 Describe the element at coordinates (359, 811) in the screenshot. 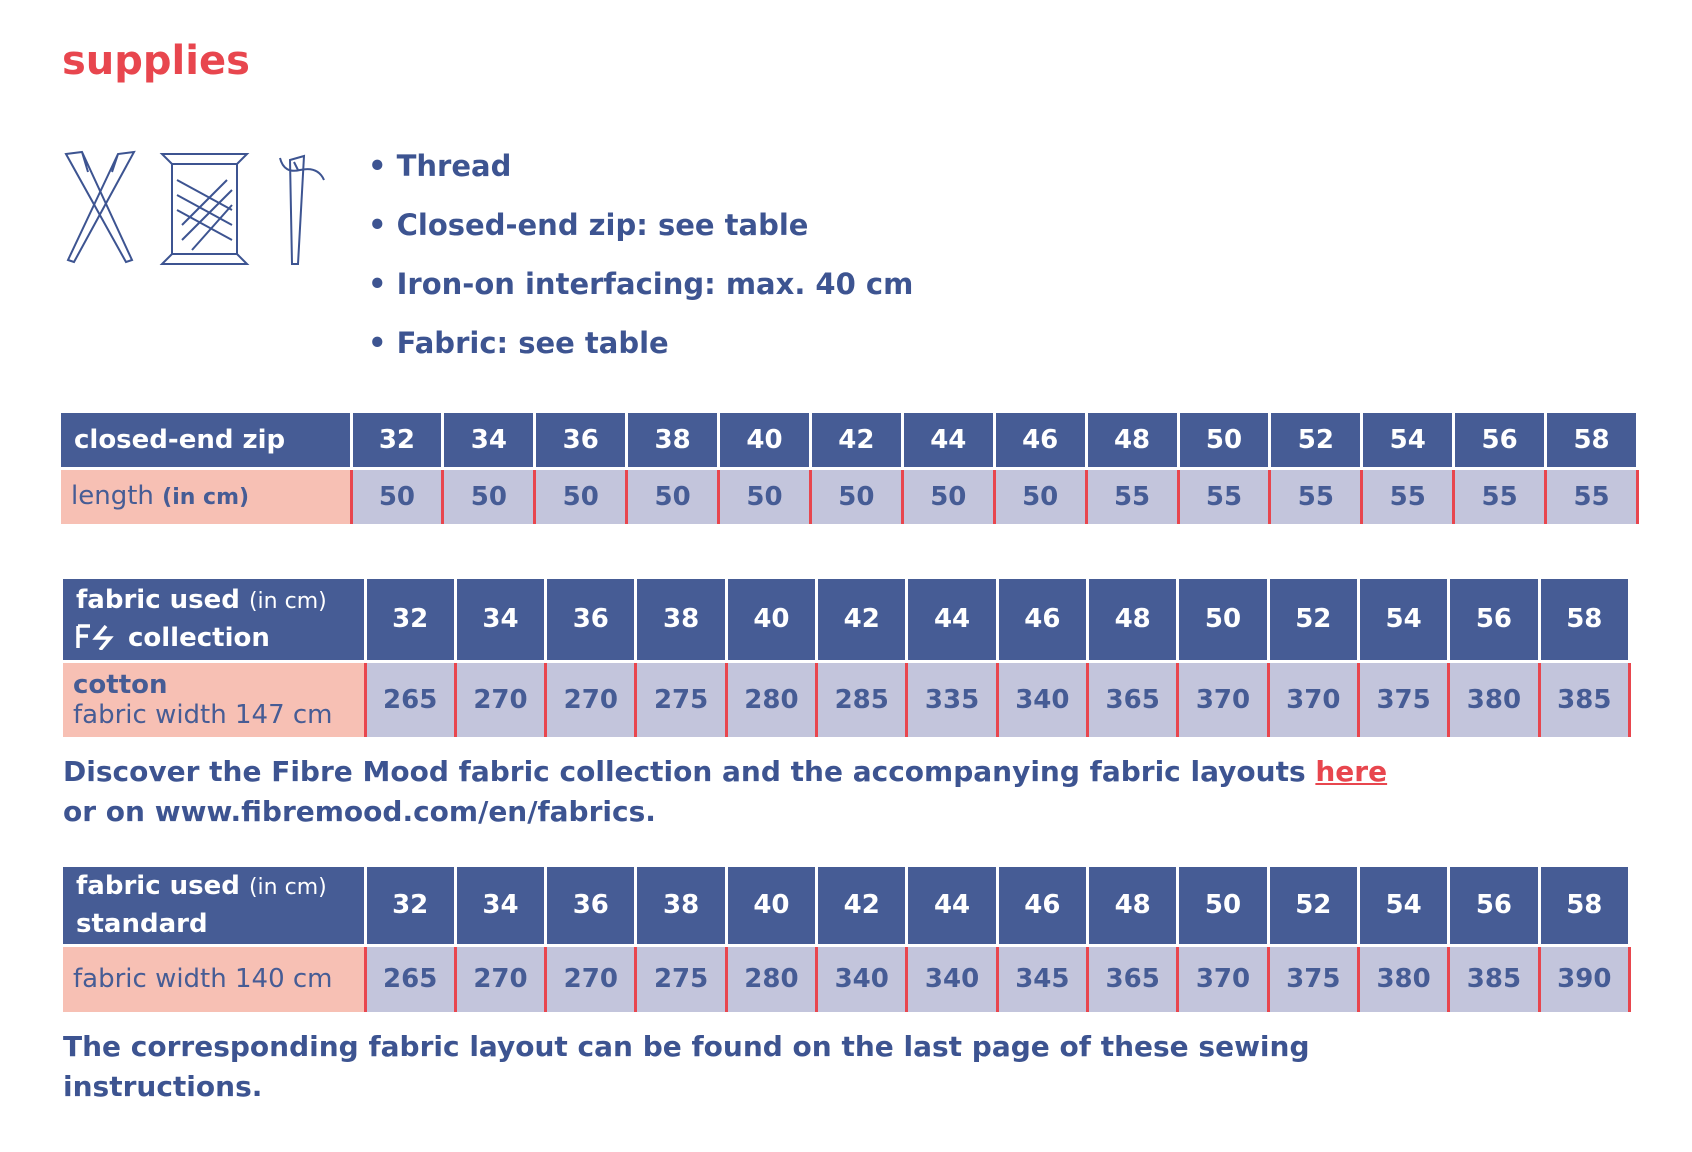

I see `note-text: or on www.fibremood.com/en/fabrics.` at that location.